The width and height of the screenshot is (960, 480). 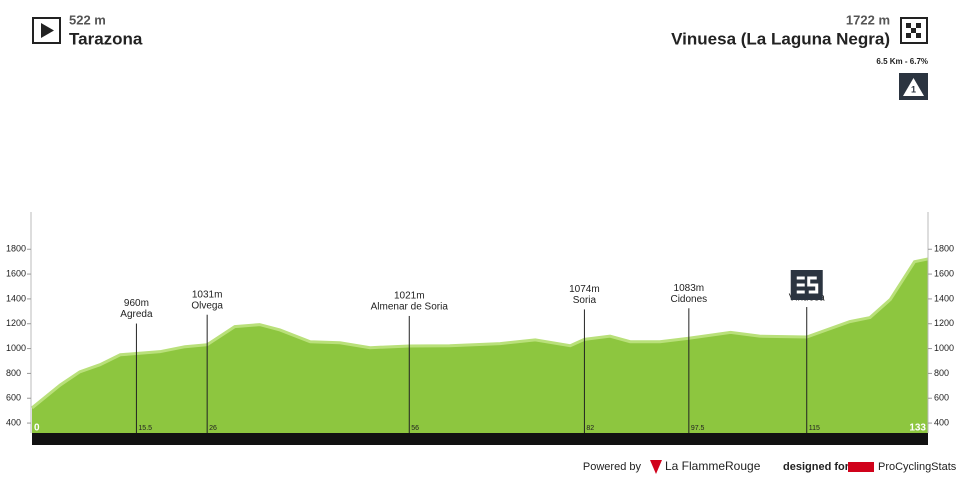 What do you see at coordinates (941, 422) in the screenshot?
I see `y-tick-label-right: 400` at bounding box center [941, 422].